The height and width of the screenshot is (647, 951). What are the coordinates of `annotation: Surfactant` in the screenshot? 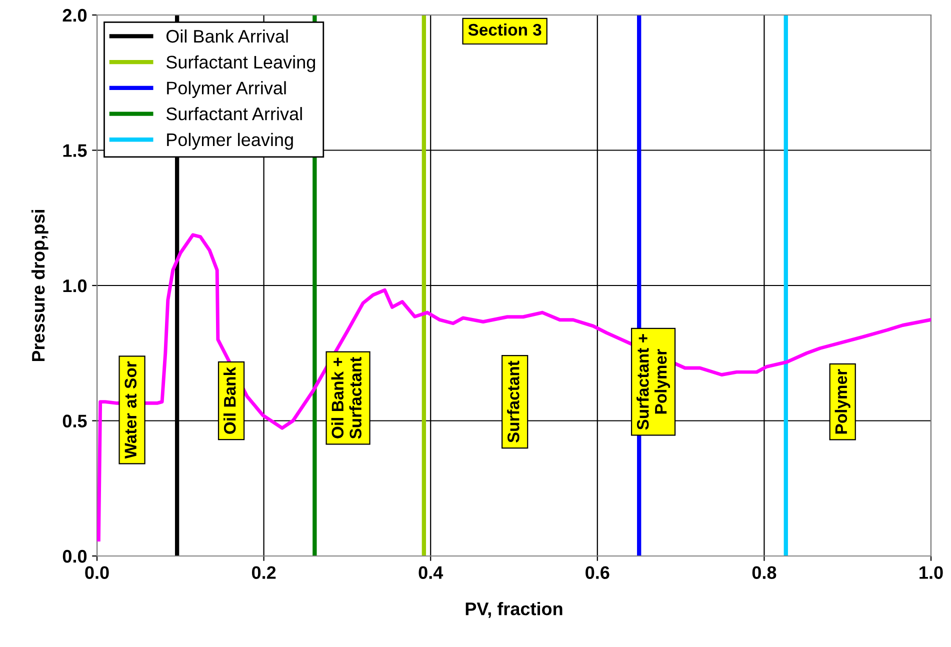 It's located at (513, 401).